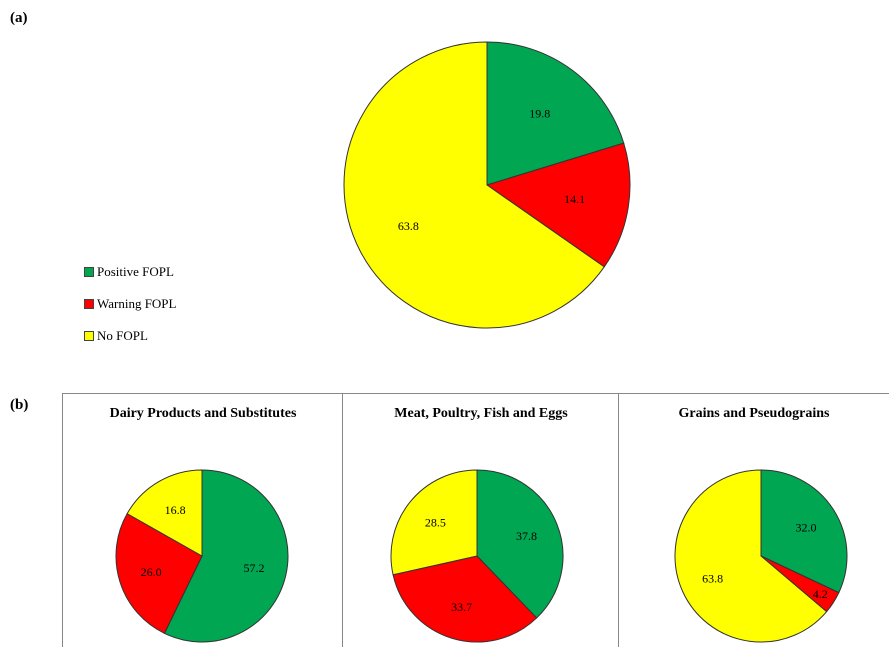 Image resolution: width=889 pixels, height=647 pixels. I want to click on meat-pie-slice-none, so click(434, 522).